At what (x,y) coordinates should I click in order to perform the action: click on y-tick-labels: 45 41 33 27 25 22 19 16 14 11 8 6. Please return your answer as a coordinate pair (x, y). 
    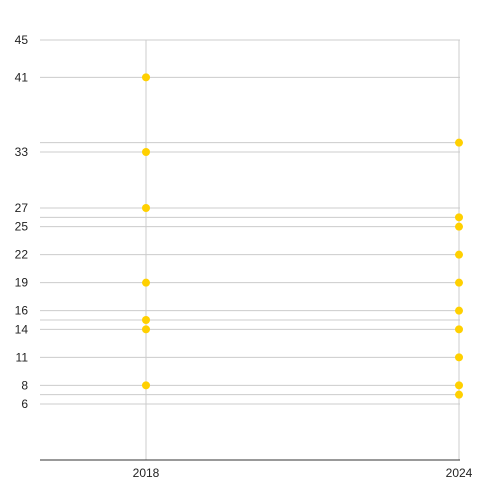
    Looking at the image, I should click on (22, 222).